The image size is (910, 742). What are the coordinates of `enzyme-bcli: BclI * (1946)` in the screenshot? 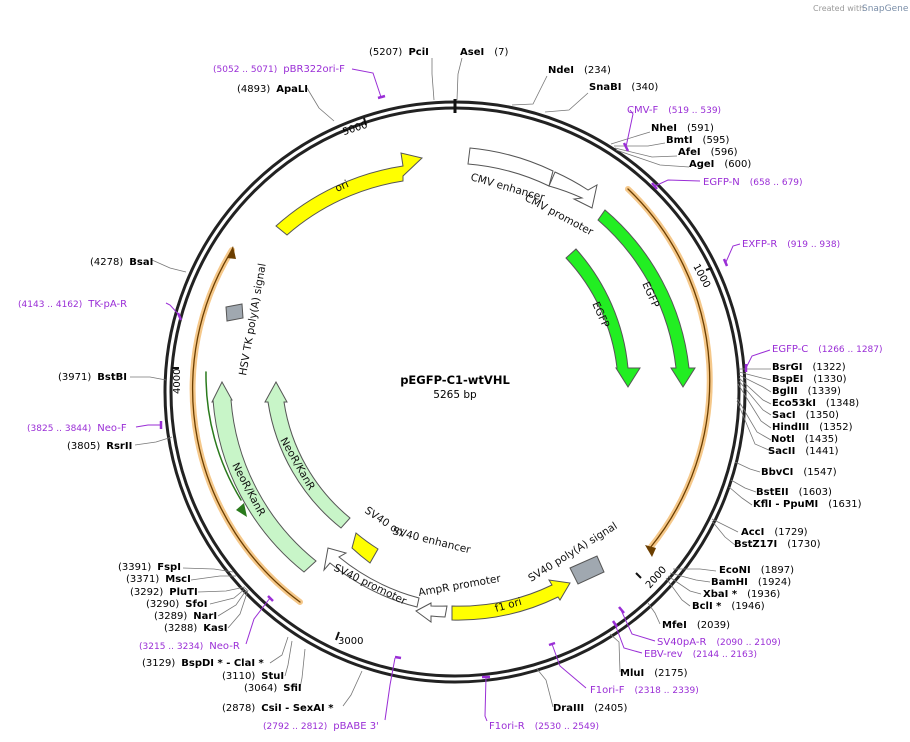 It's located at (728, 606).